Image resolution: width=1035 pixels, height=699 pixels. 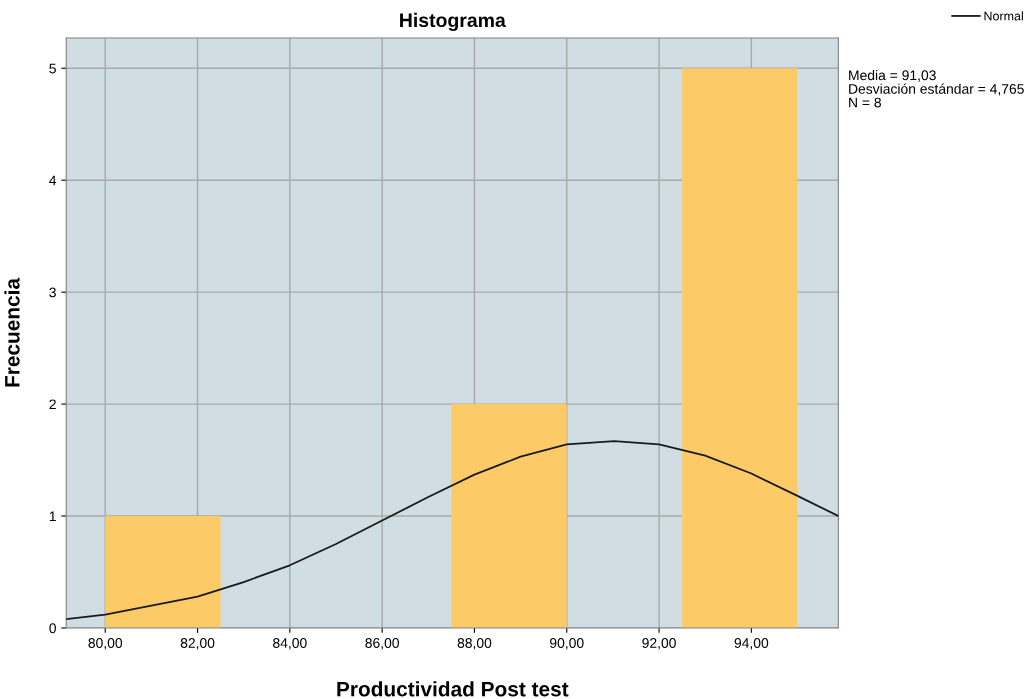 What do you see at coordinates (52, 404) in the screenshot?
I see `y-tick-label: 2` at bounding box center [52, 404].